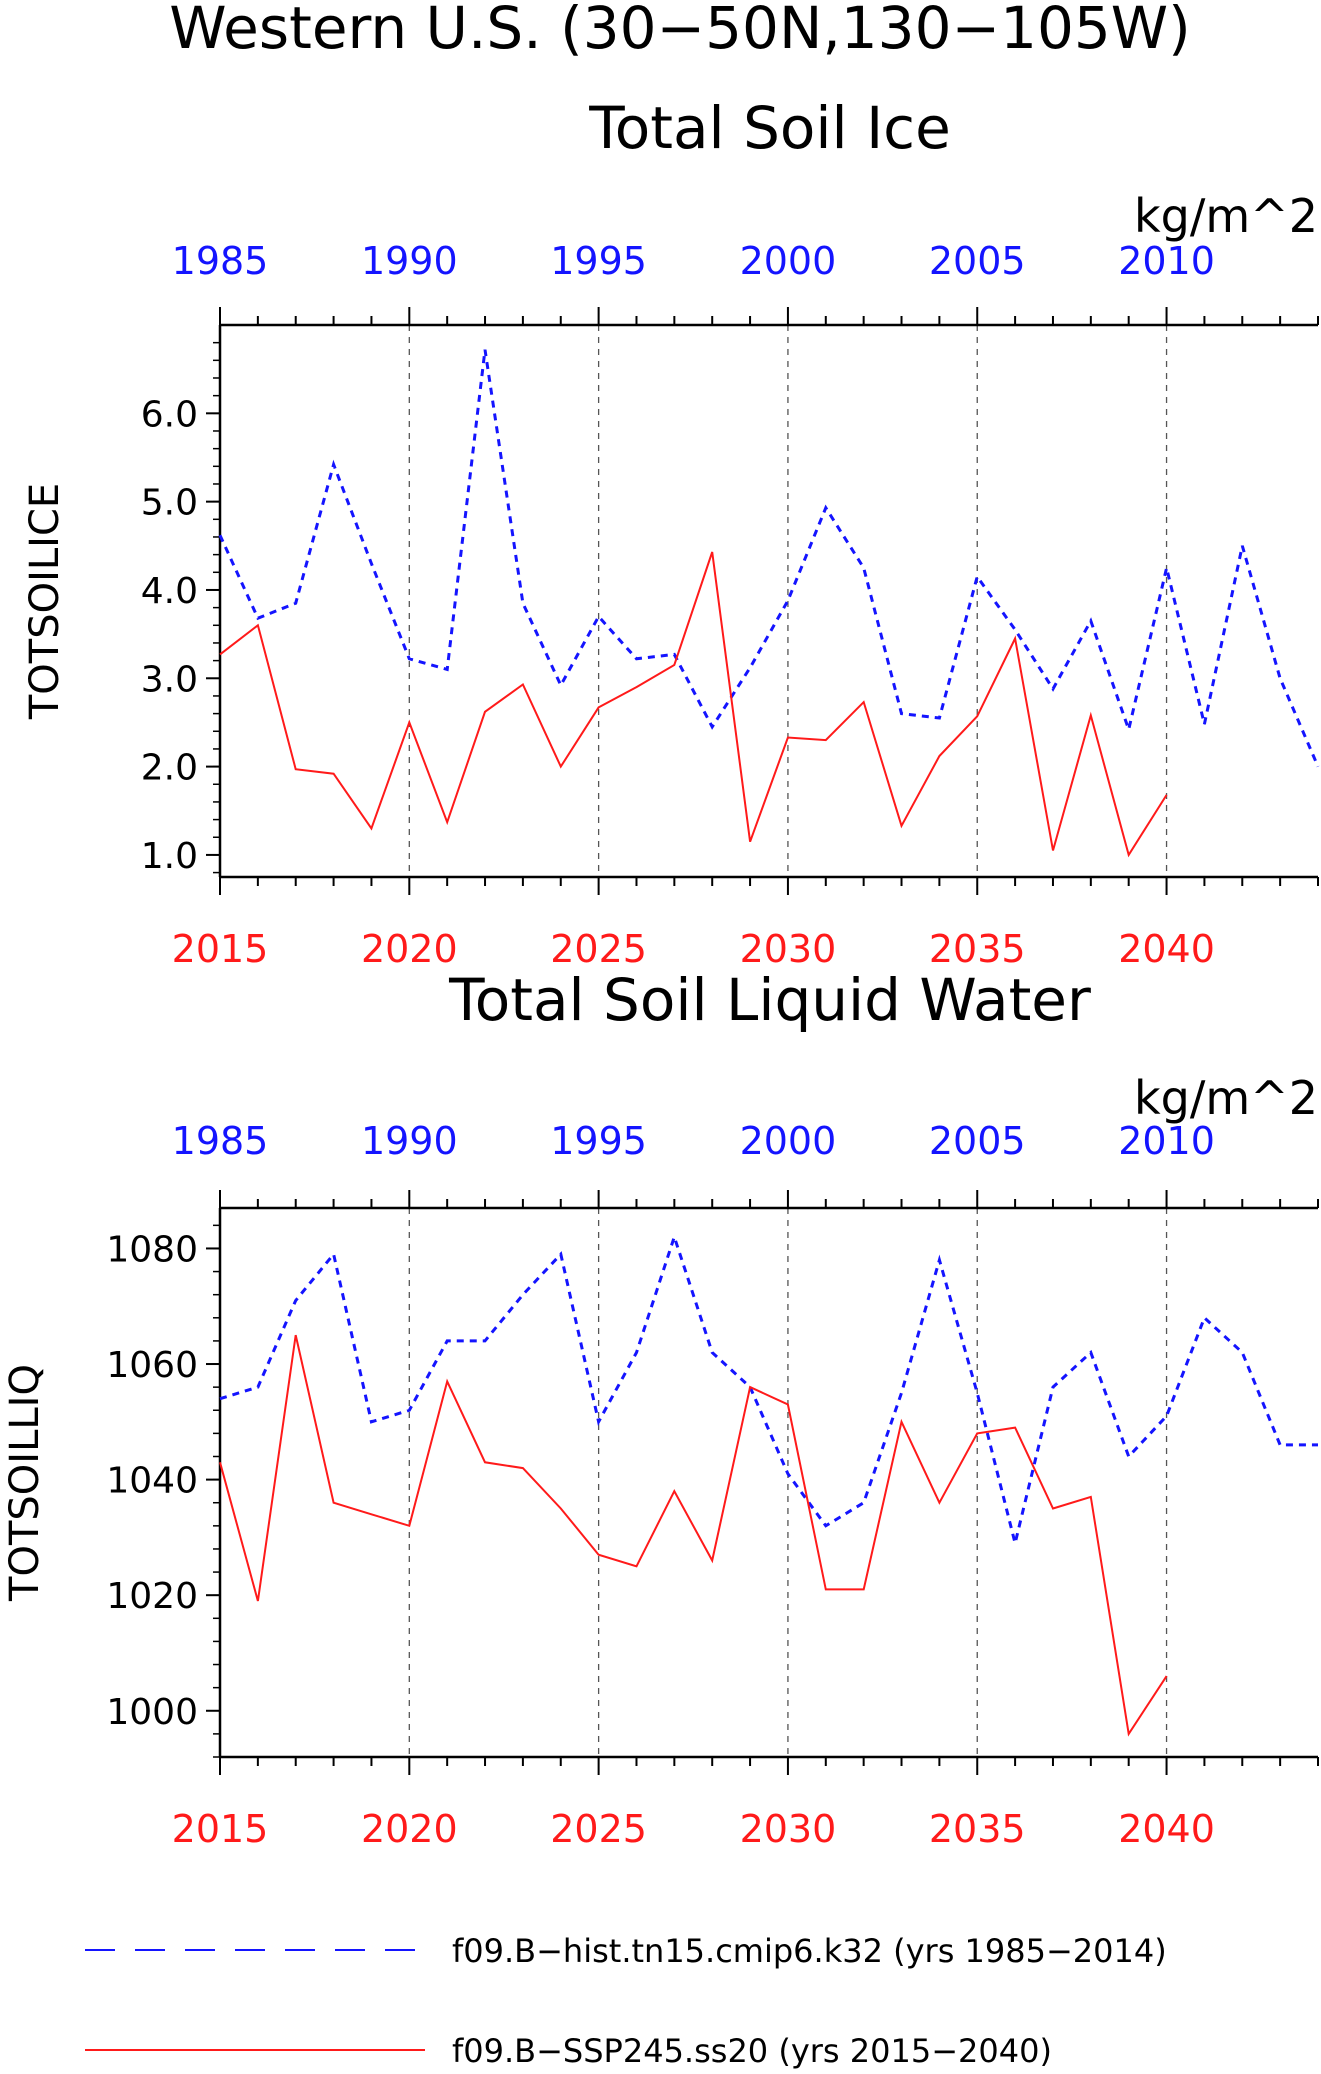 This screenshot has height=2074, width=1321. Describe the element at coordinates (152, 1249) in the screenshot. I see `y-tick-label: 1080` at that location.